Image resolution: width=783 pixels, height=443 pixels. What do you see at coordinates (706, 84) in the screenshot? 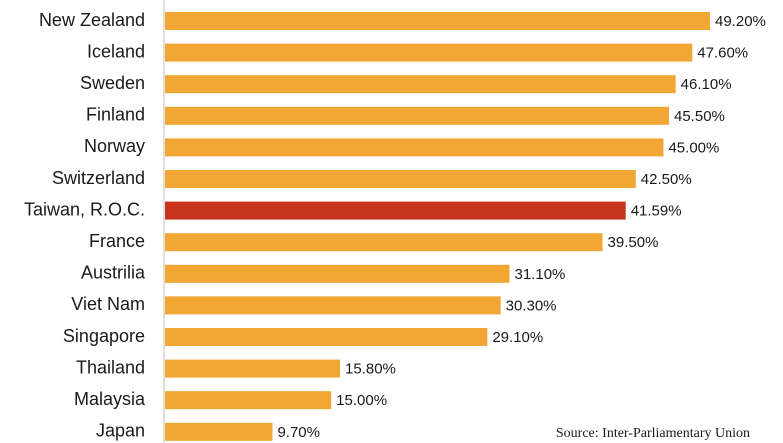
I see `value-label: 46.10%` at bounding box center [706, 84].